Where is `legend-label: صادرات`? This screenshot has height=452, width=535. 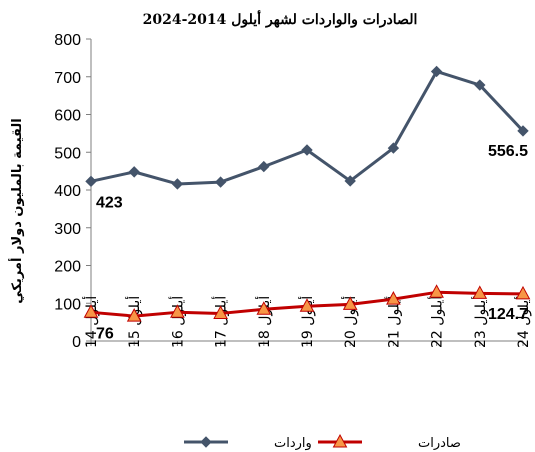
legend-label: صادرات is located at coordinates (439, 443).